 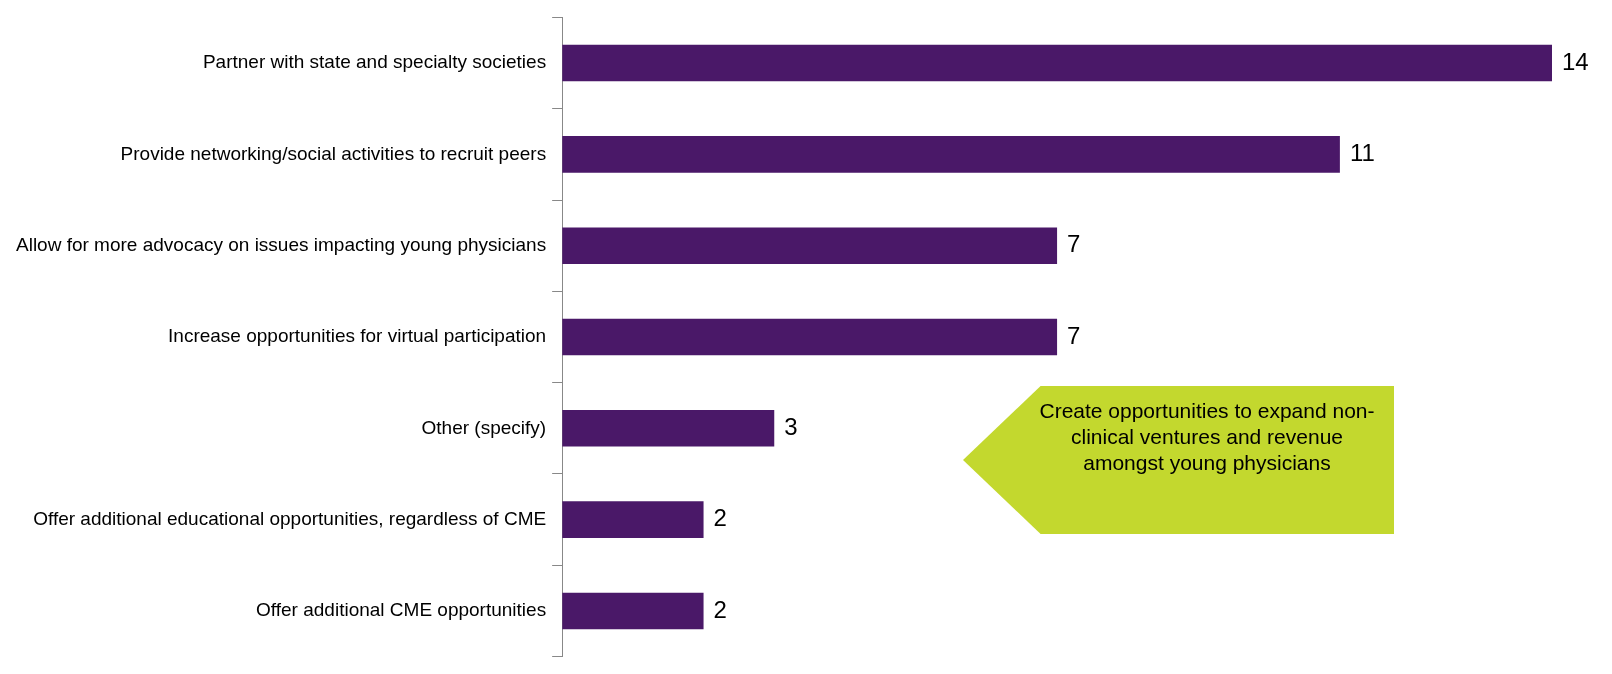 I want to click on y-tick-label: Provide networking/social activities to recruit peers, so click(x=333, y=153).